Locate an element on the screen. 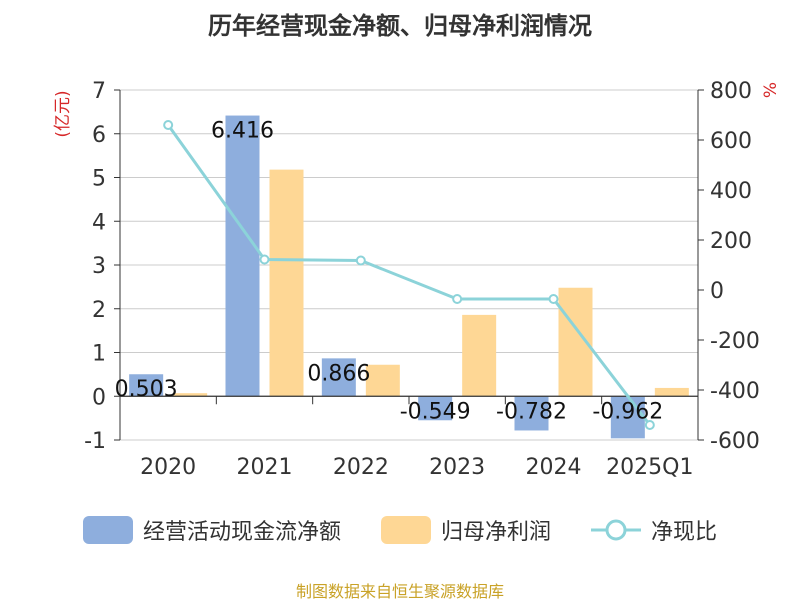 The width and height of the screenshot is (800, 602). data-label-cashflow: 6.416 is located at coordinates (242, 131).